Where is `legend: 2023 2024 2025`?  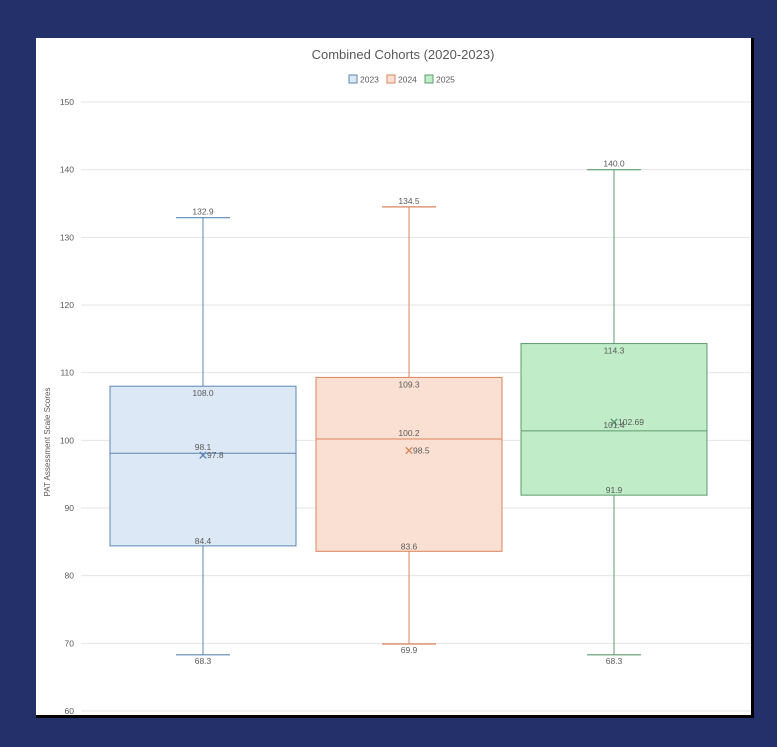
legend: 2023 2024 2025 is located at coordinates (401, 79).